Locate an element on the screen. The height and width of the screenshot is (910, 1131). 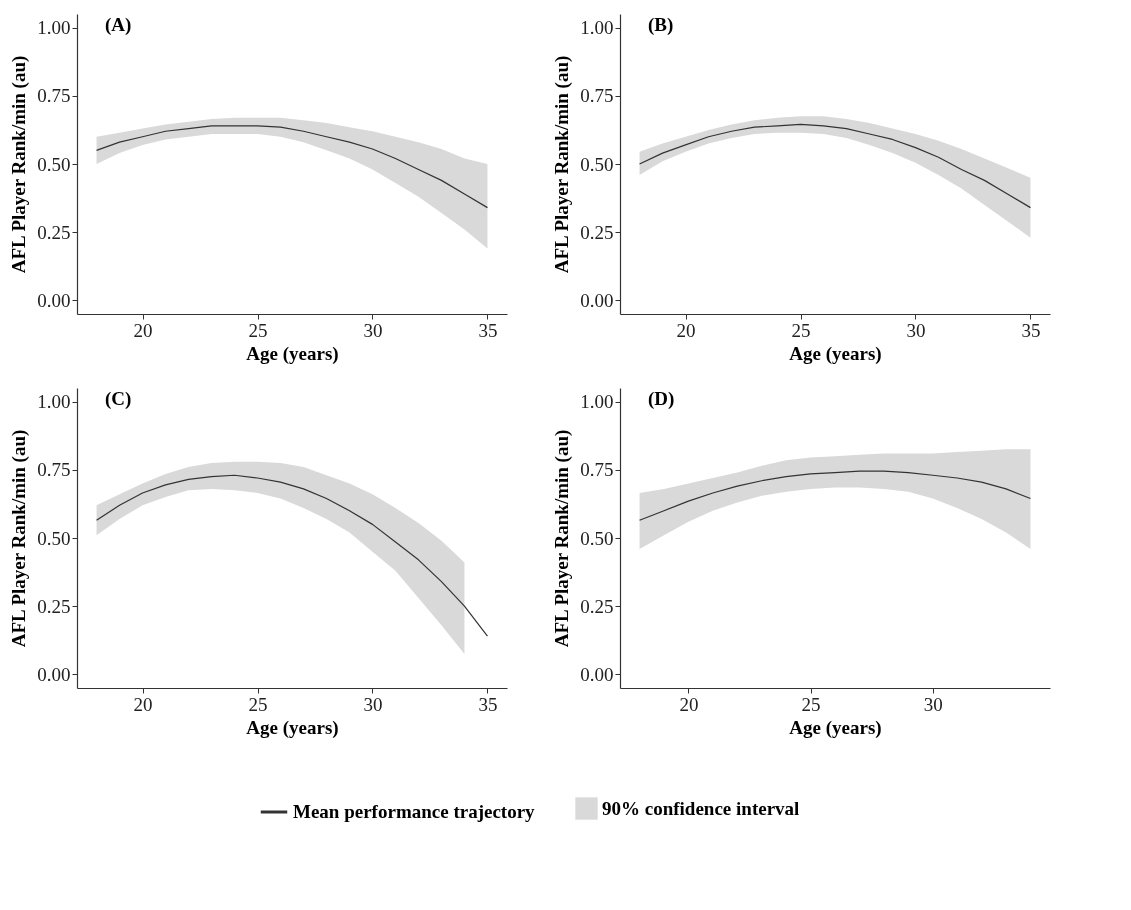
chart-title: (C) is located at coordinates (118, 399).